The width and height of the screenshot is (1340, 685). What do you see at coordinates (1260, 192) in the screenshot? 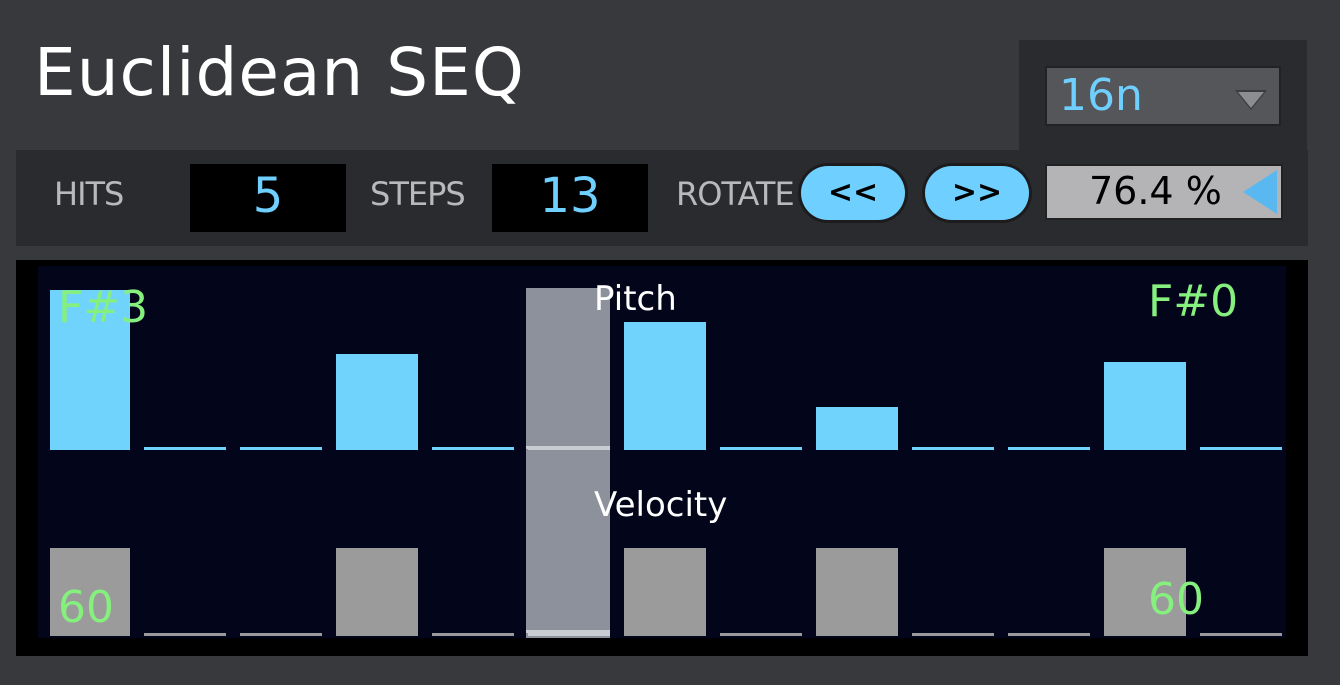
I see `triangle-left-icon` at bounding box center [1260, 192].